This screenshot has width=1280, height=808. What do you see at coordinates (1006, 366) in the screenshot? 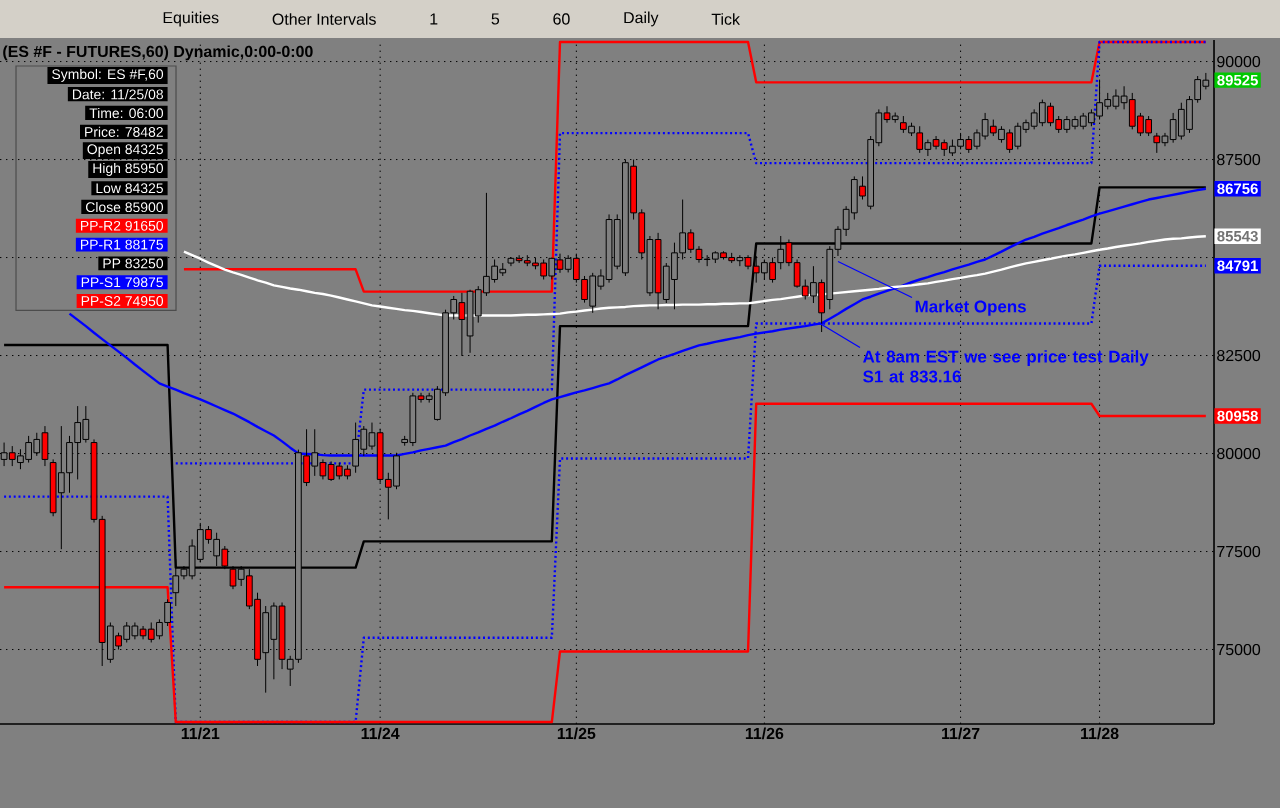
I see `annotation: At 8am EST we see price test Daily S1 at 833.16` at bounding box center [1006, 366].